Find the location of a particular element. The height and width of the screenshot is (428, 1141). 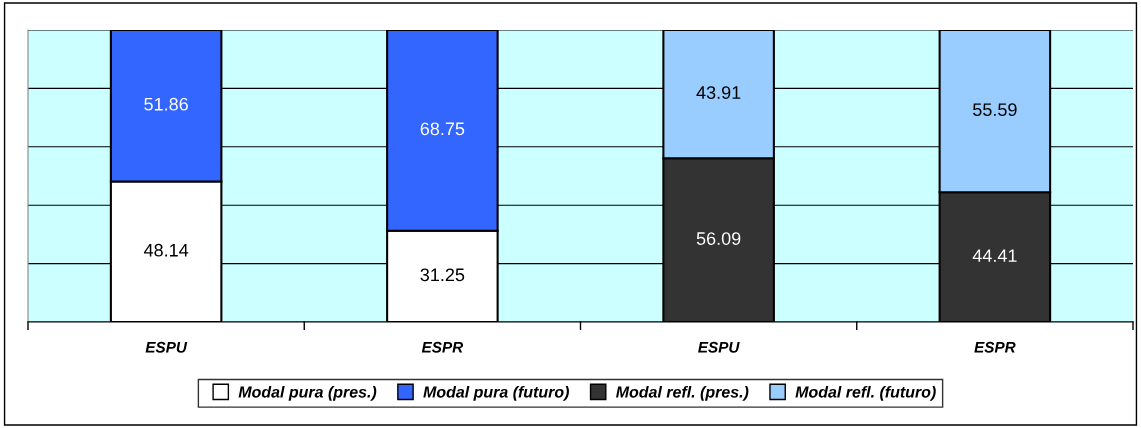

legend-label: Modal refl. (pres.) is located at coordinates (682, 393).